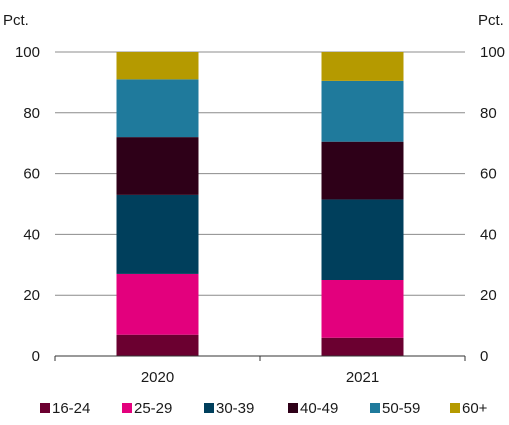 The image size is (509, 425). What do you see at coordinates (475, 408) in the screenshot?
I see `legend-label: 60+` at bounding box center [475, 408].